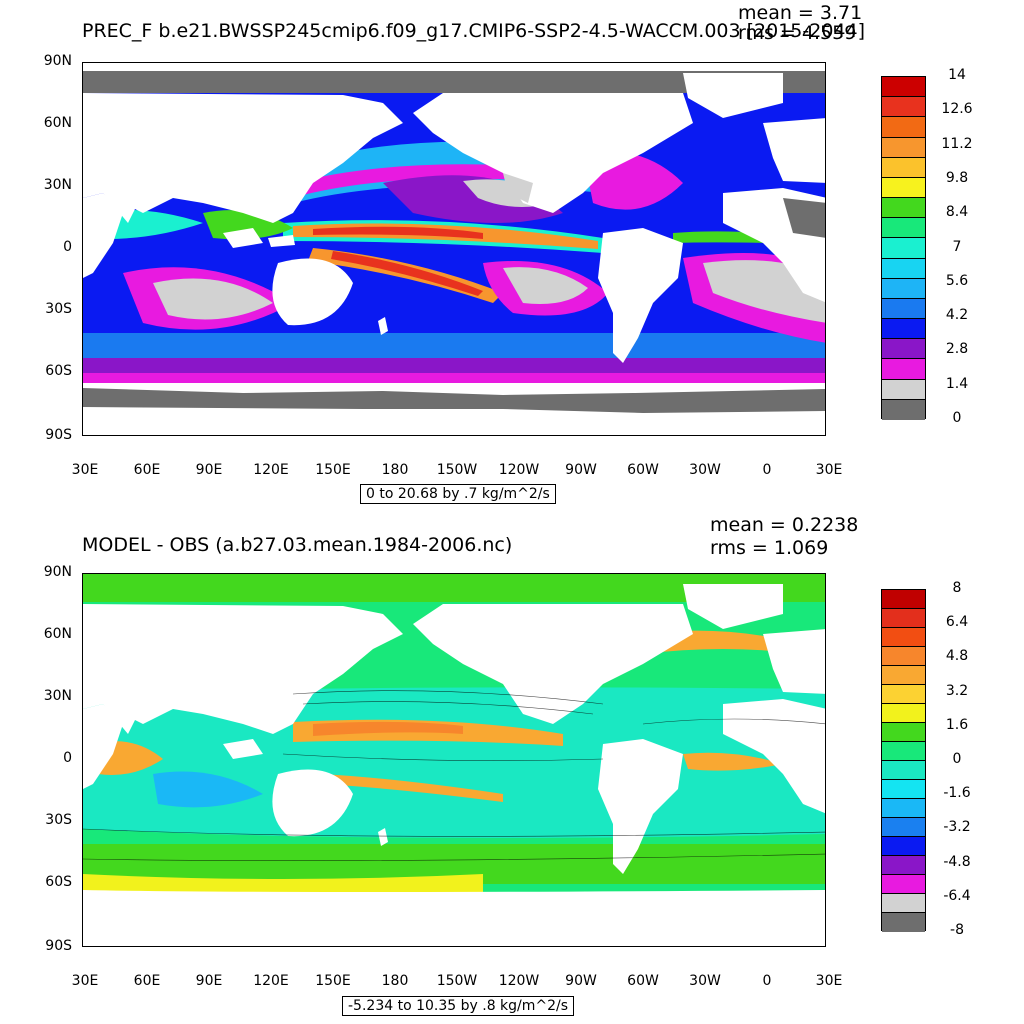  Describe the element at coordinates (395, 470) in the screenshot. I see `lon-label-180: 180` at that location.